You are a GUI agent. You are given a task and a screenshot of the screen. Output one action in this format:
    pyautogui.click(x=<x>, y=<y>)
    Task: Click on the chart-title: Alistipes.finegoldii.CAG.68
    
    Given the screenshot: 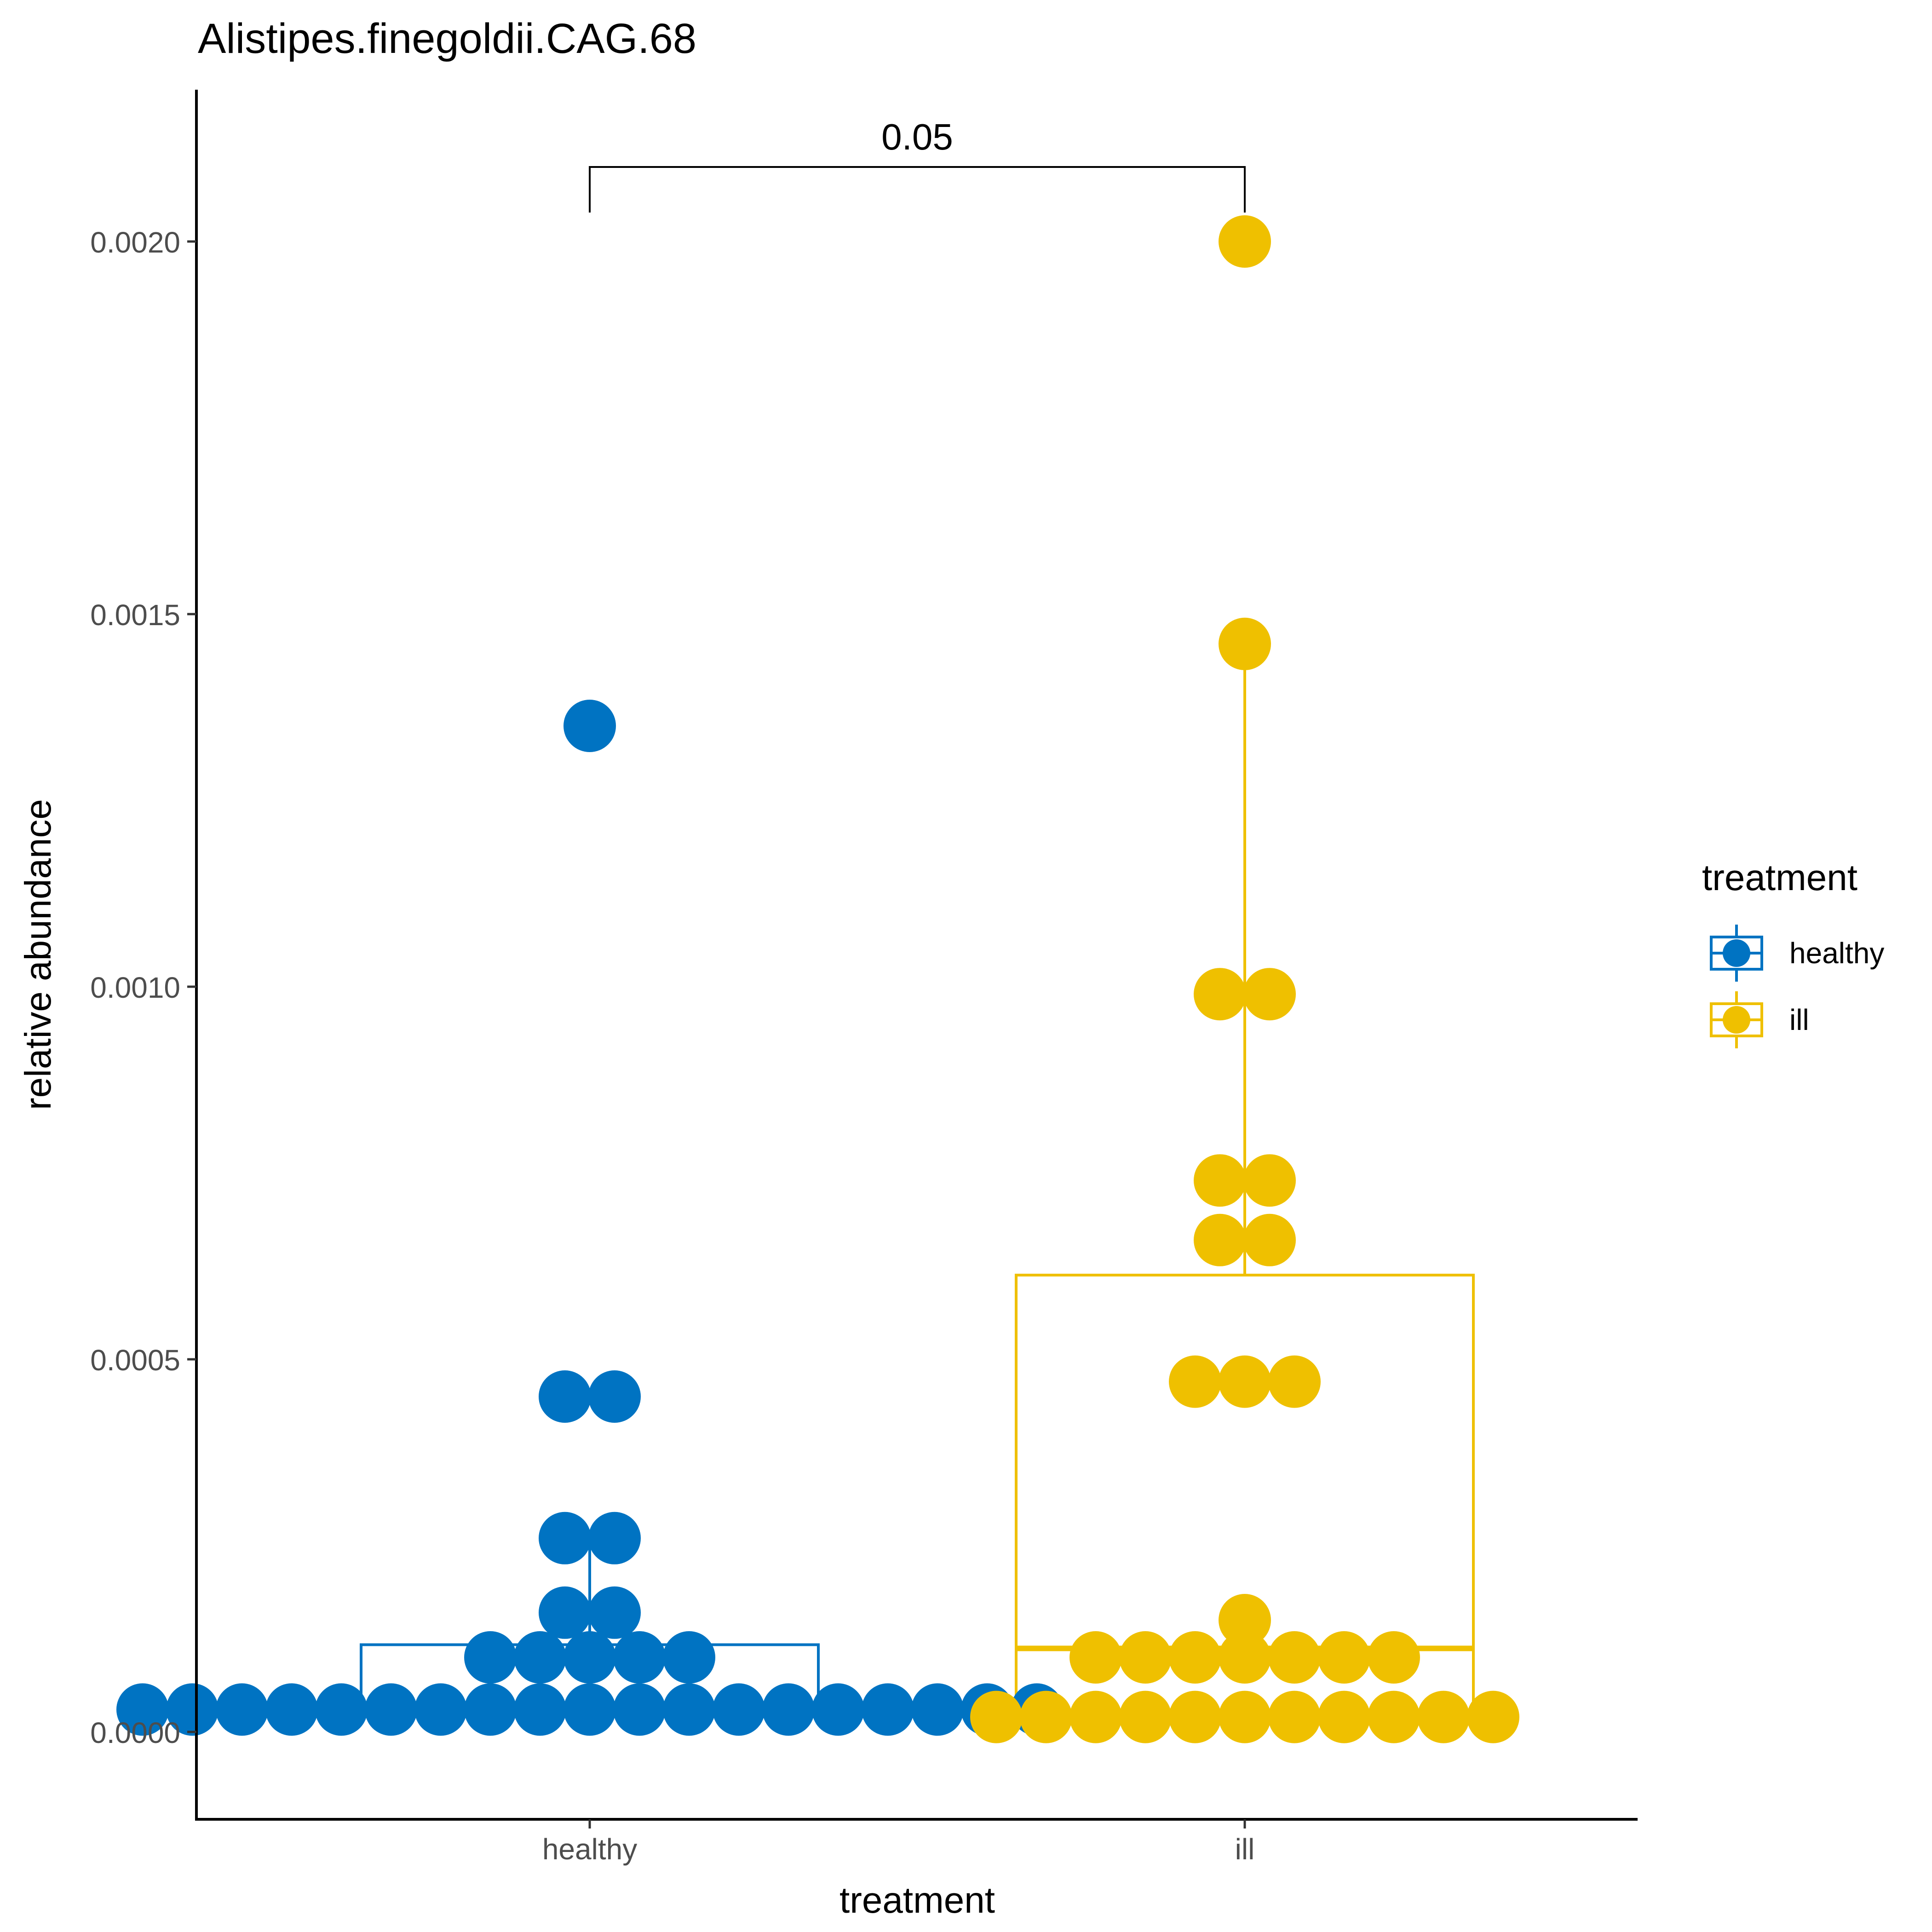 What is the action you would take?
    pyautogui.click(x=447, y=38)
    